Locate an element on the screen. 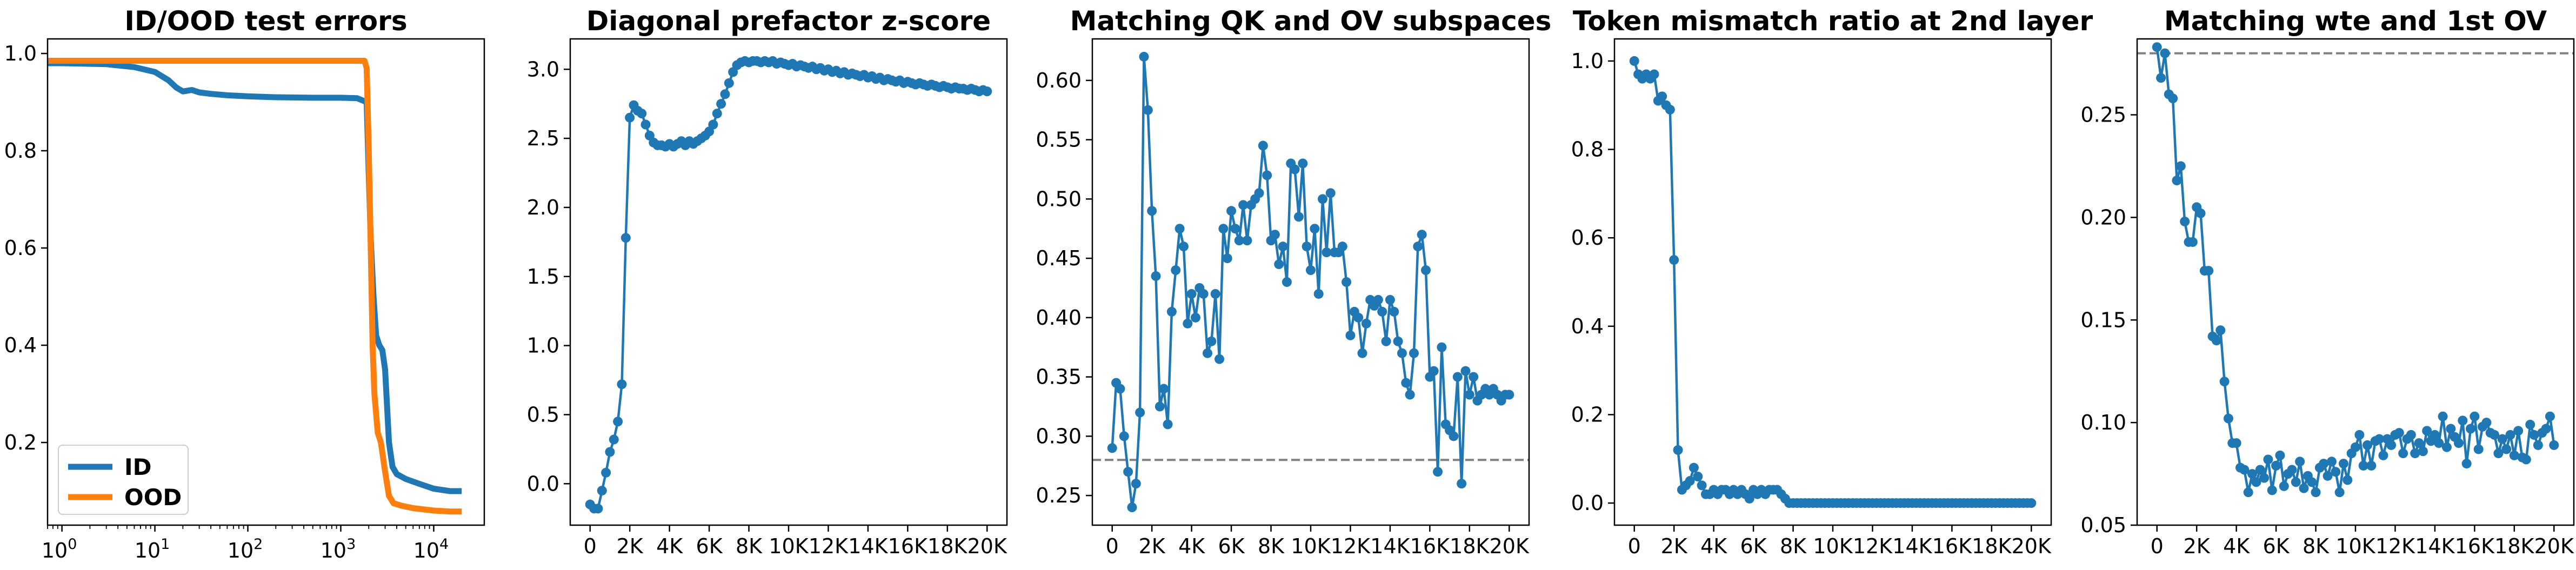 This screenshot has width=2576, height=570. series-line-id is located at coordinates (255, 277).